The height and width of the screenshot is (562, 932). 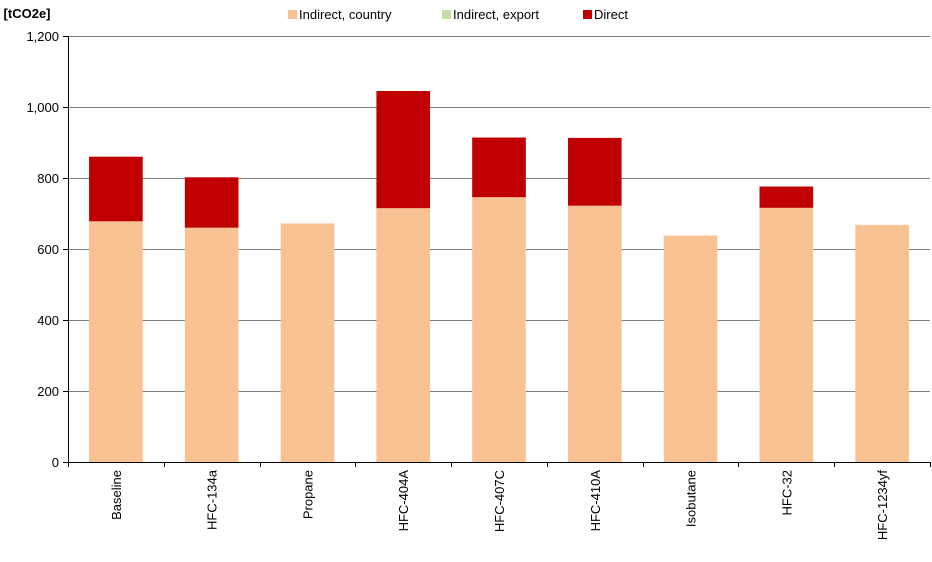 What do you see at coordinates (496, 14) in the screenshot?
I see `legend-label: Indirect, export` at bounding box center [496, 14].